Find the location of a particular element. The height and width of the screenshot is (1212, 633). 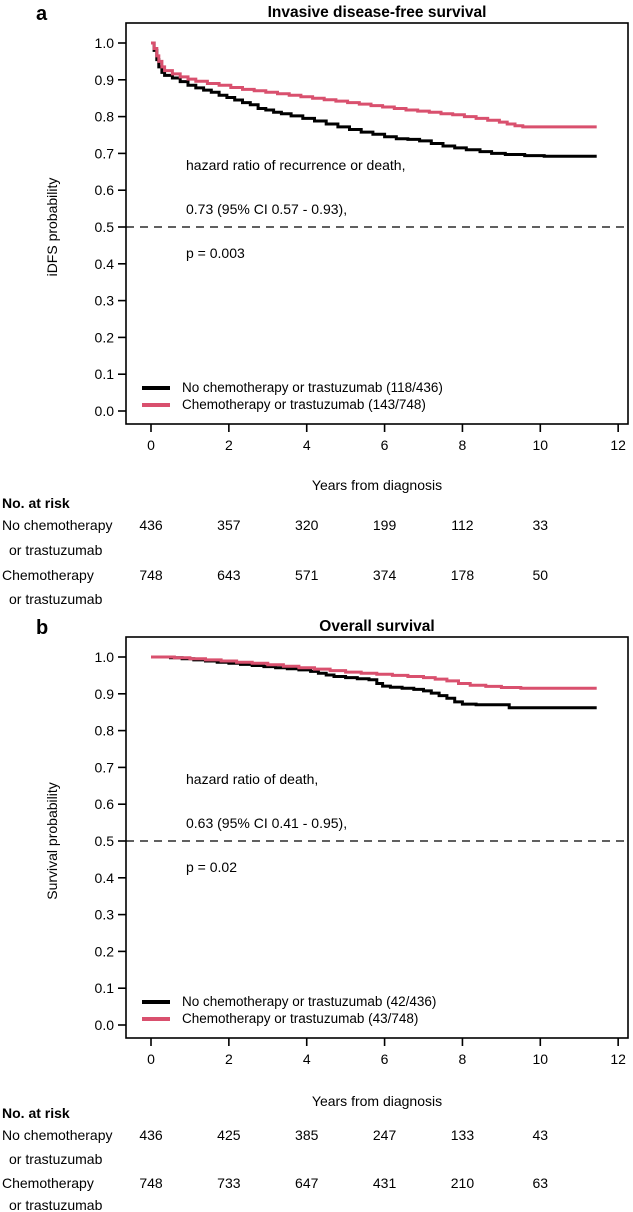

y-axis-title: Survival probability is located at coordinates (52, 841).